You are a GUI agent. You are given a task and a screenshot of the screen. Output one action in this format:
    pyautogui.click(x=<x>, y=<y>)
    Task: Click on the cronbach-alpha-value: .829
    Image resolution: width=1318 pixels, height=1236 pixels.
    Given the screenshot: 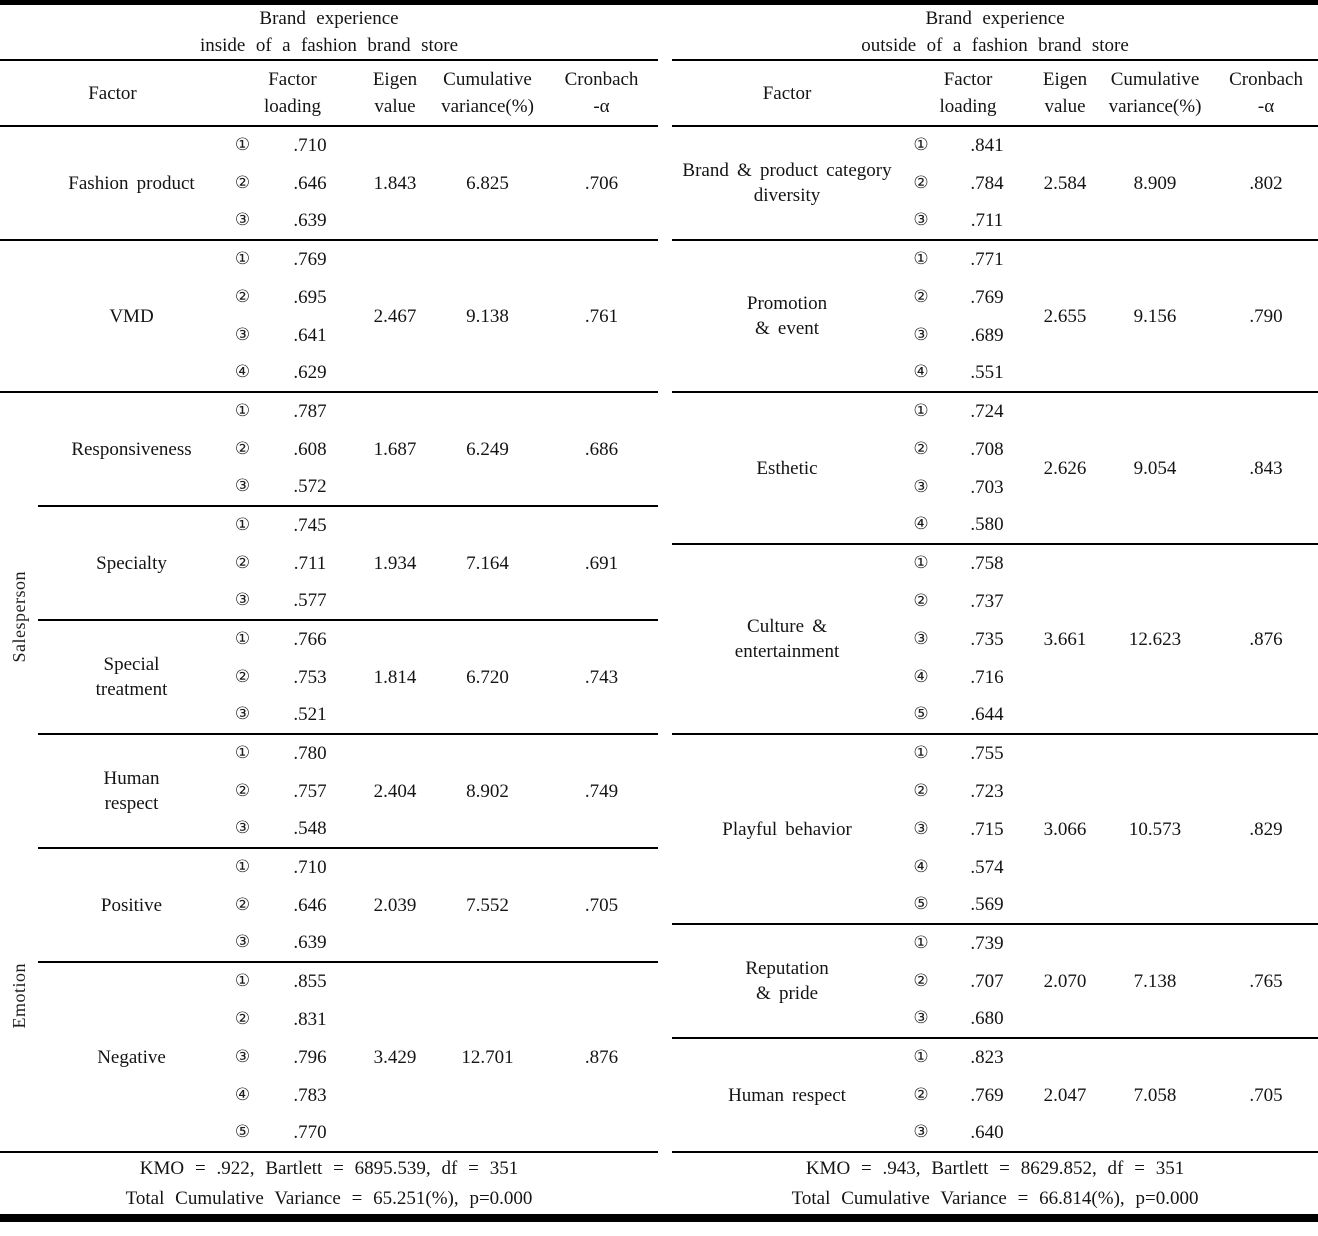 What is the action you would take?
    pyautogui.click(x=1266, y=828)
    